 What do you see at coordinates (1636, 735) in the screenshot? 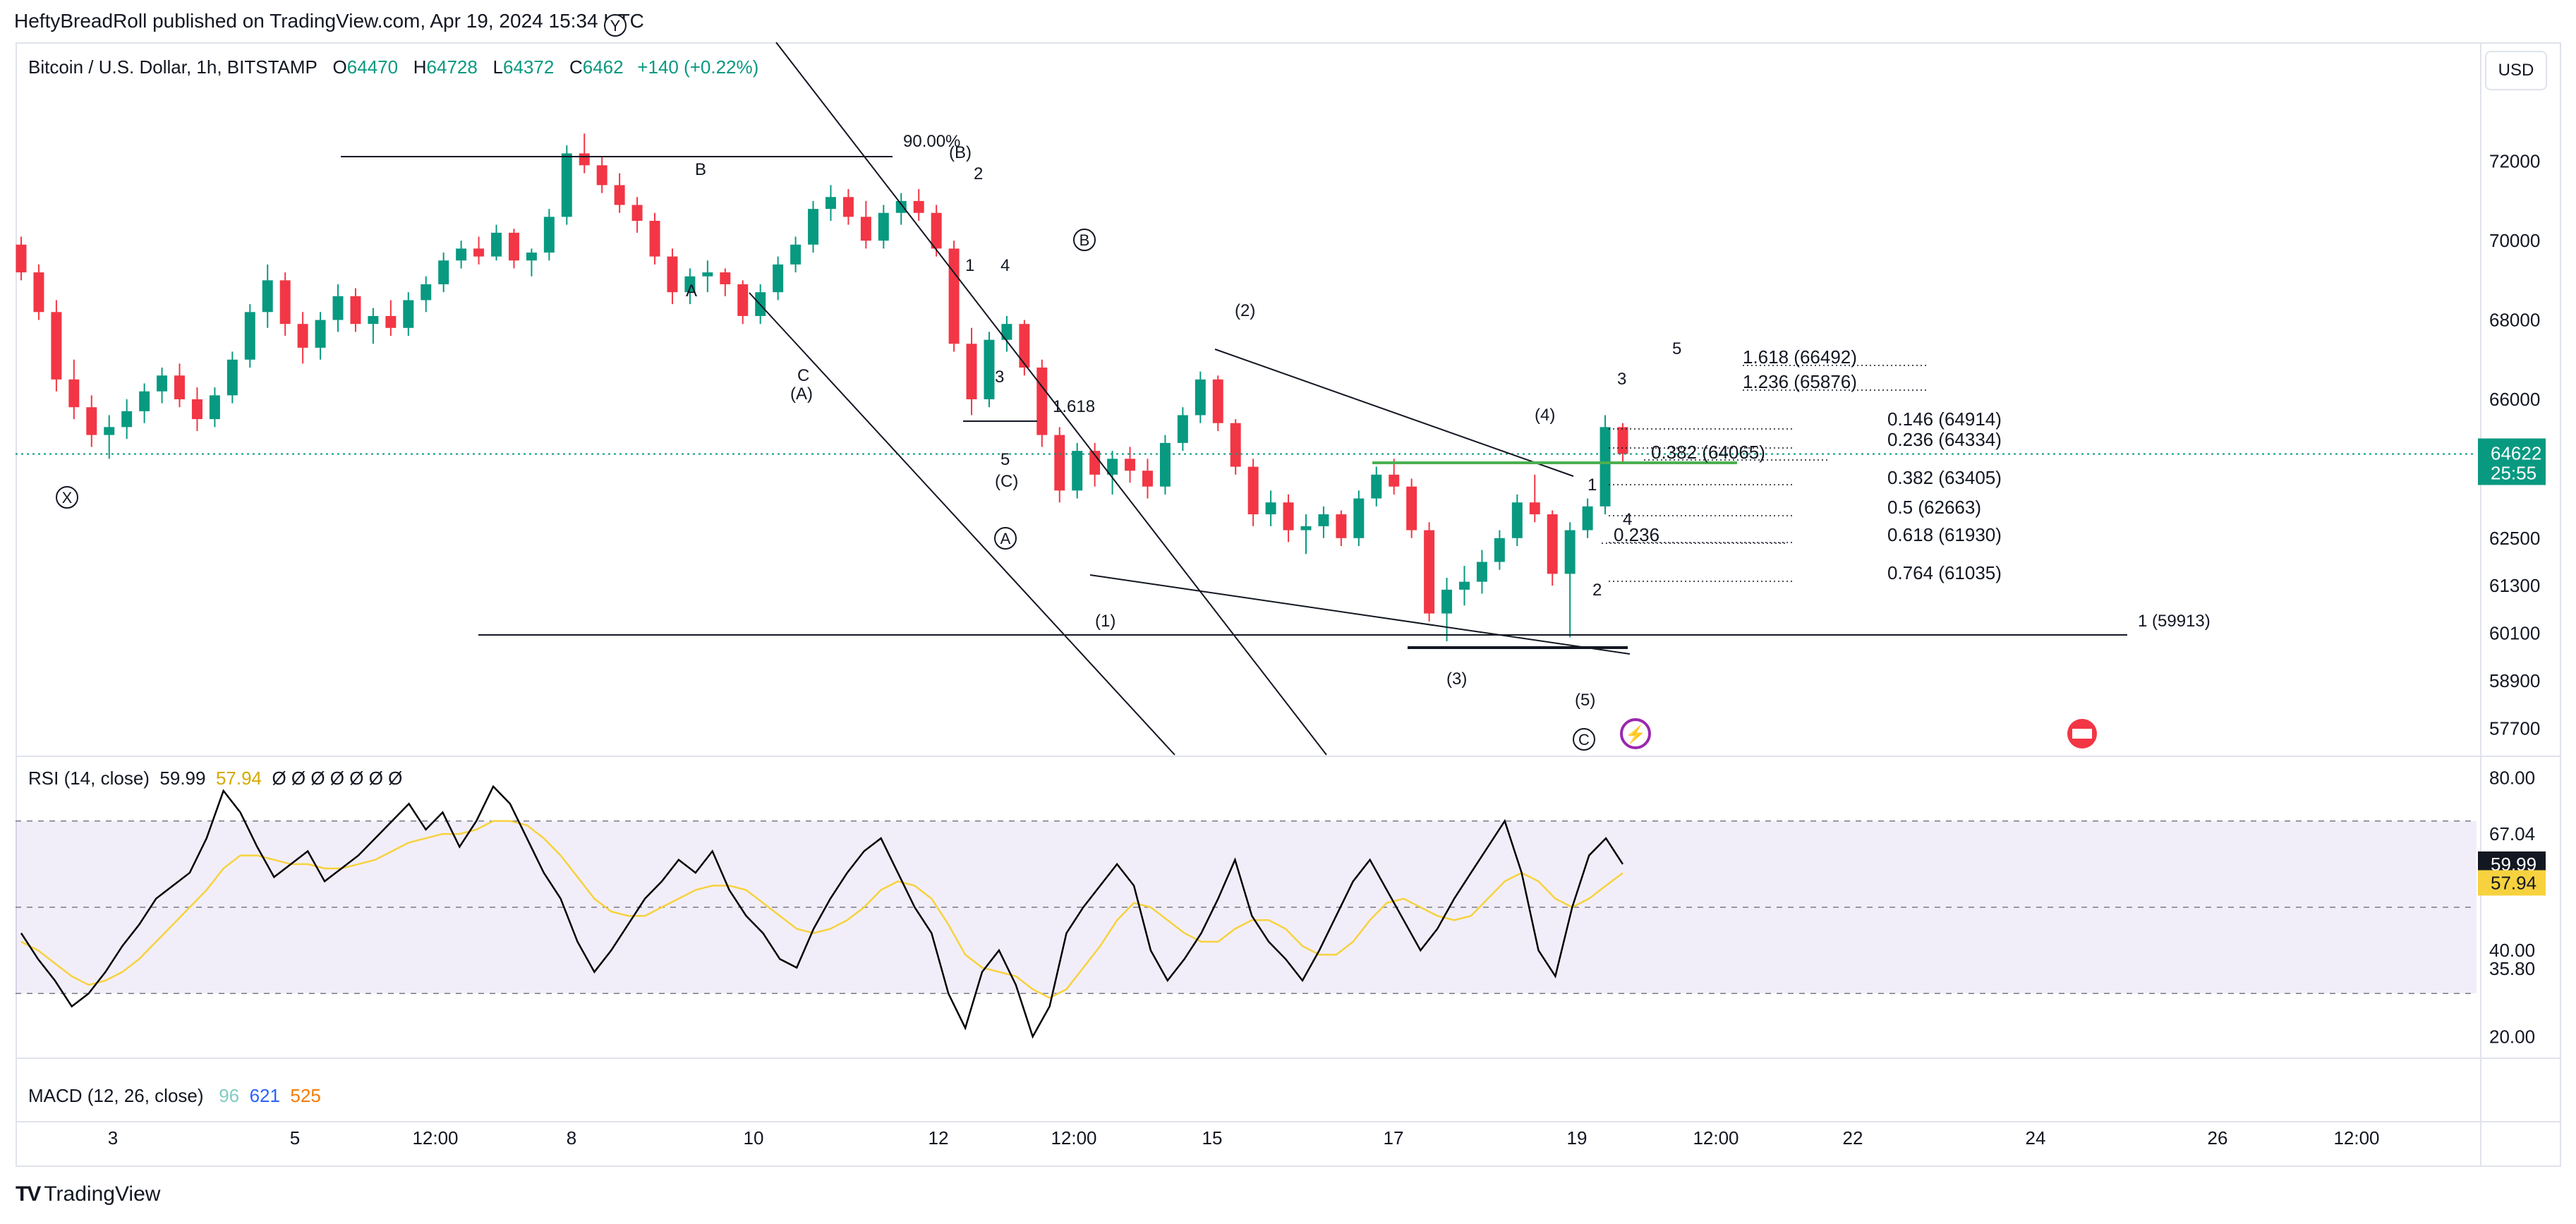
I see `lightning-event-icon: ⚡` at bounding box center [1636, 735].